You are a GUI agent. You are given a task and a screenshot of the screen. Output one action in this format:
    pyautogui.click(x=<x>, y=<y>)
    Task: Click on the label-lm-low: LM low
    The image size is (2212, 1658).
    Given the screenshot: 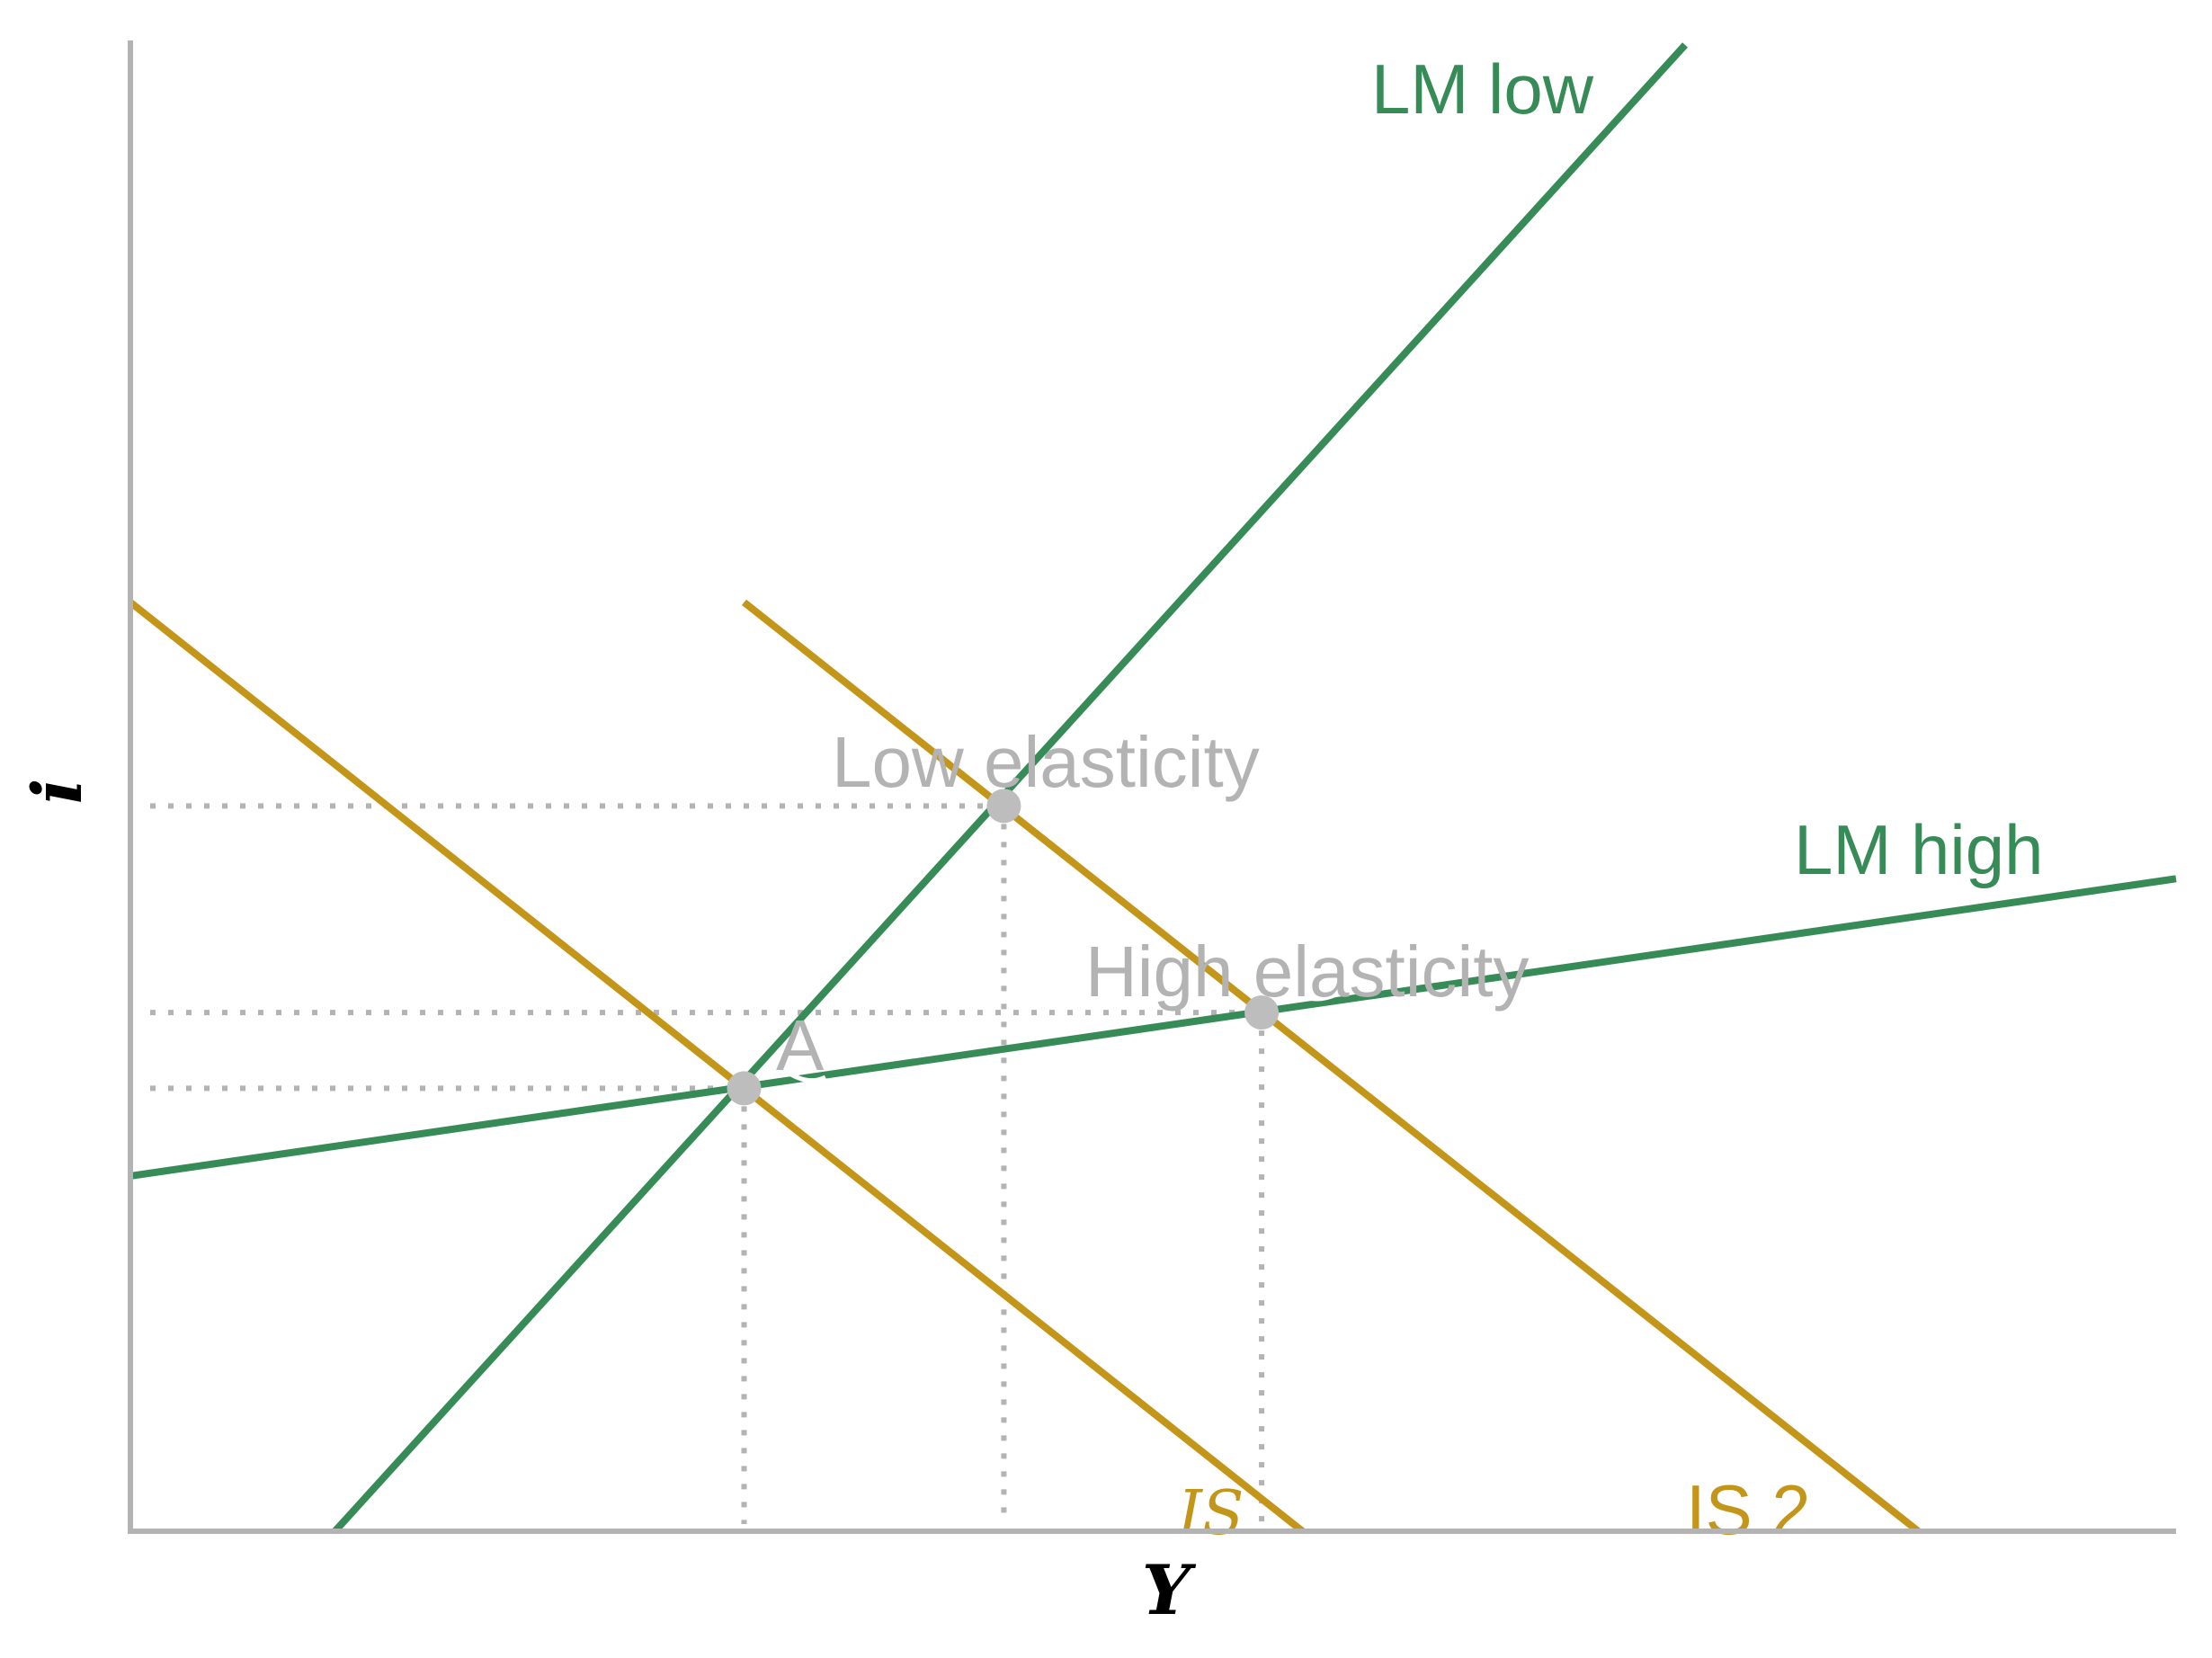 What is the action you would take?
    pyautogui.click(x=1482, y=89)
    